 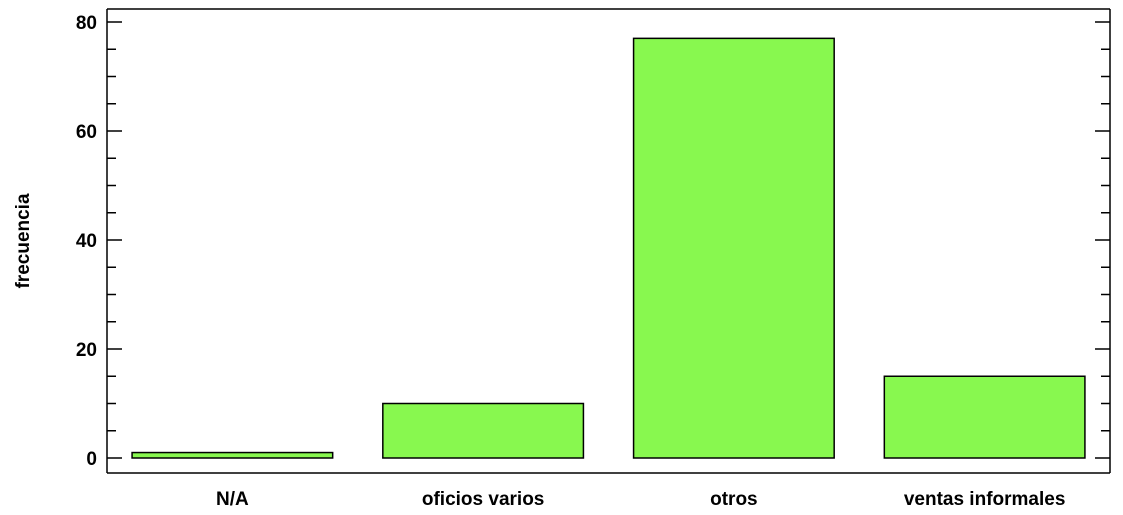 What do you see at coordinates (23, 240) in the screenshot?
I see `y-axis-title: frecuencia` at bounding box center [23, 240].